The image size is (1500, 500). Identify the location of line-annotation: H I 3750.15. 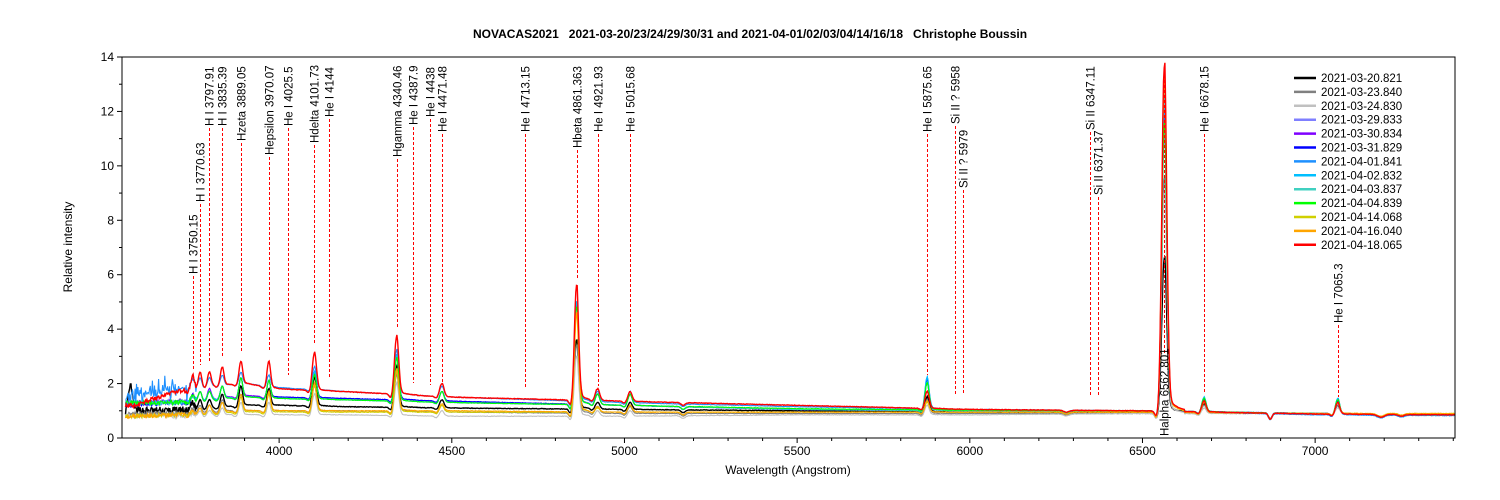
(195, 292).